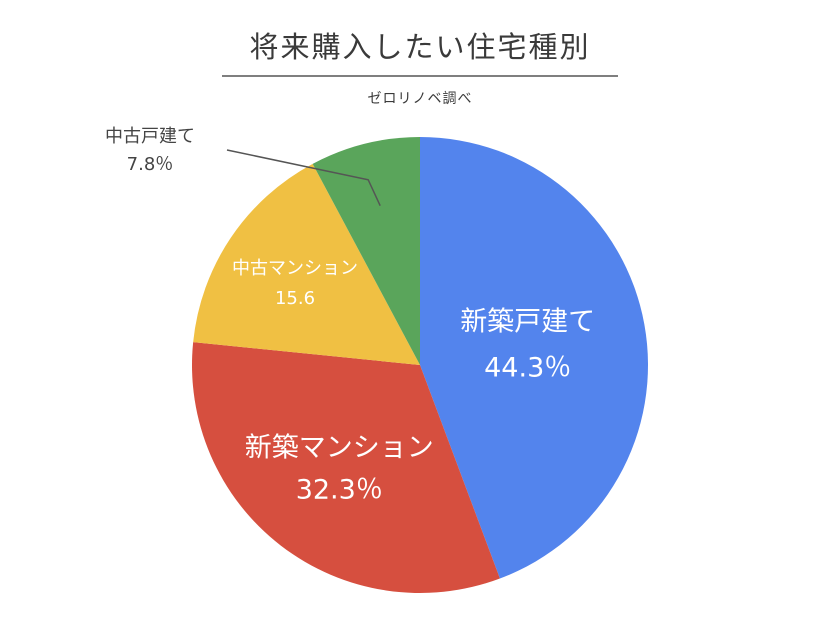 This screenshot has width=840, height=630. What do you see at coordinates (346, 467) in the screenshot?
I see `pie-slice-new-mansion` at bounding box center [346, 467].